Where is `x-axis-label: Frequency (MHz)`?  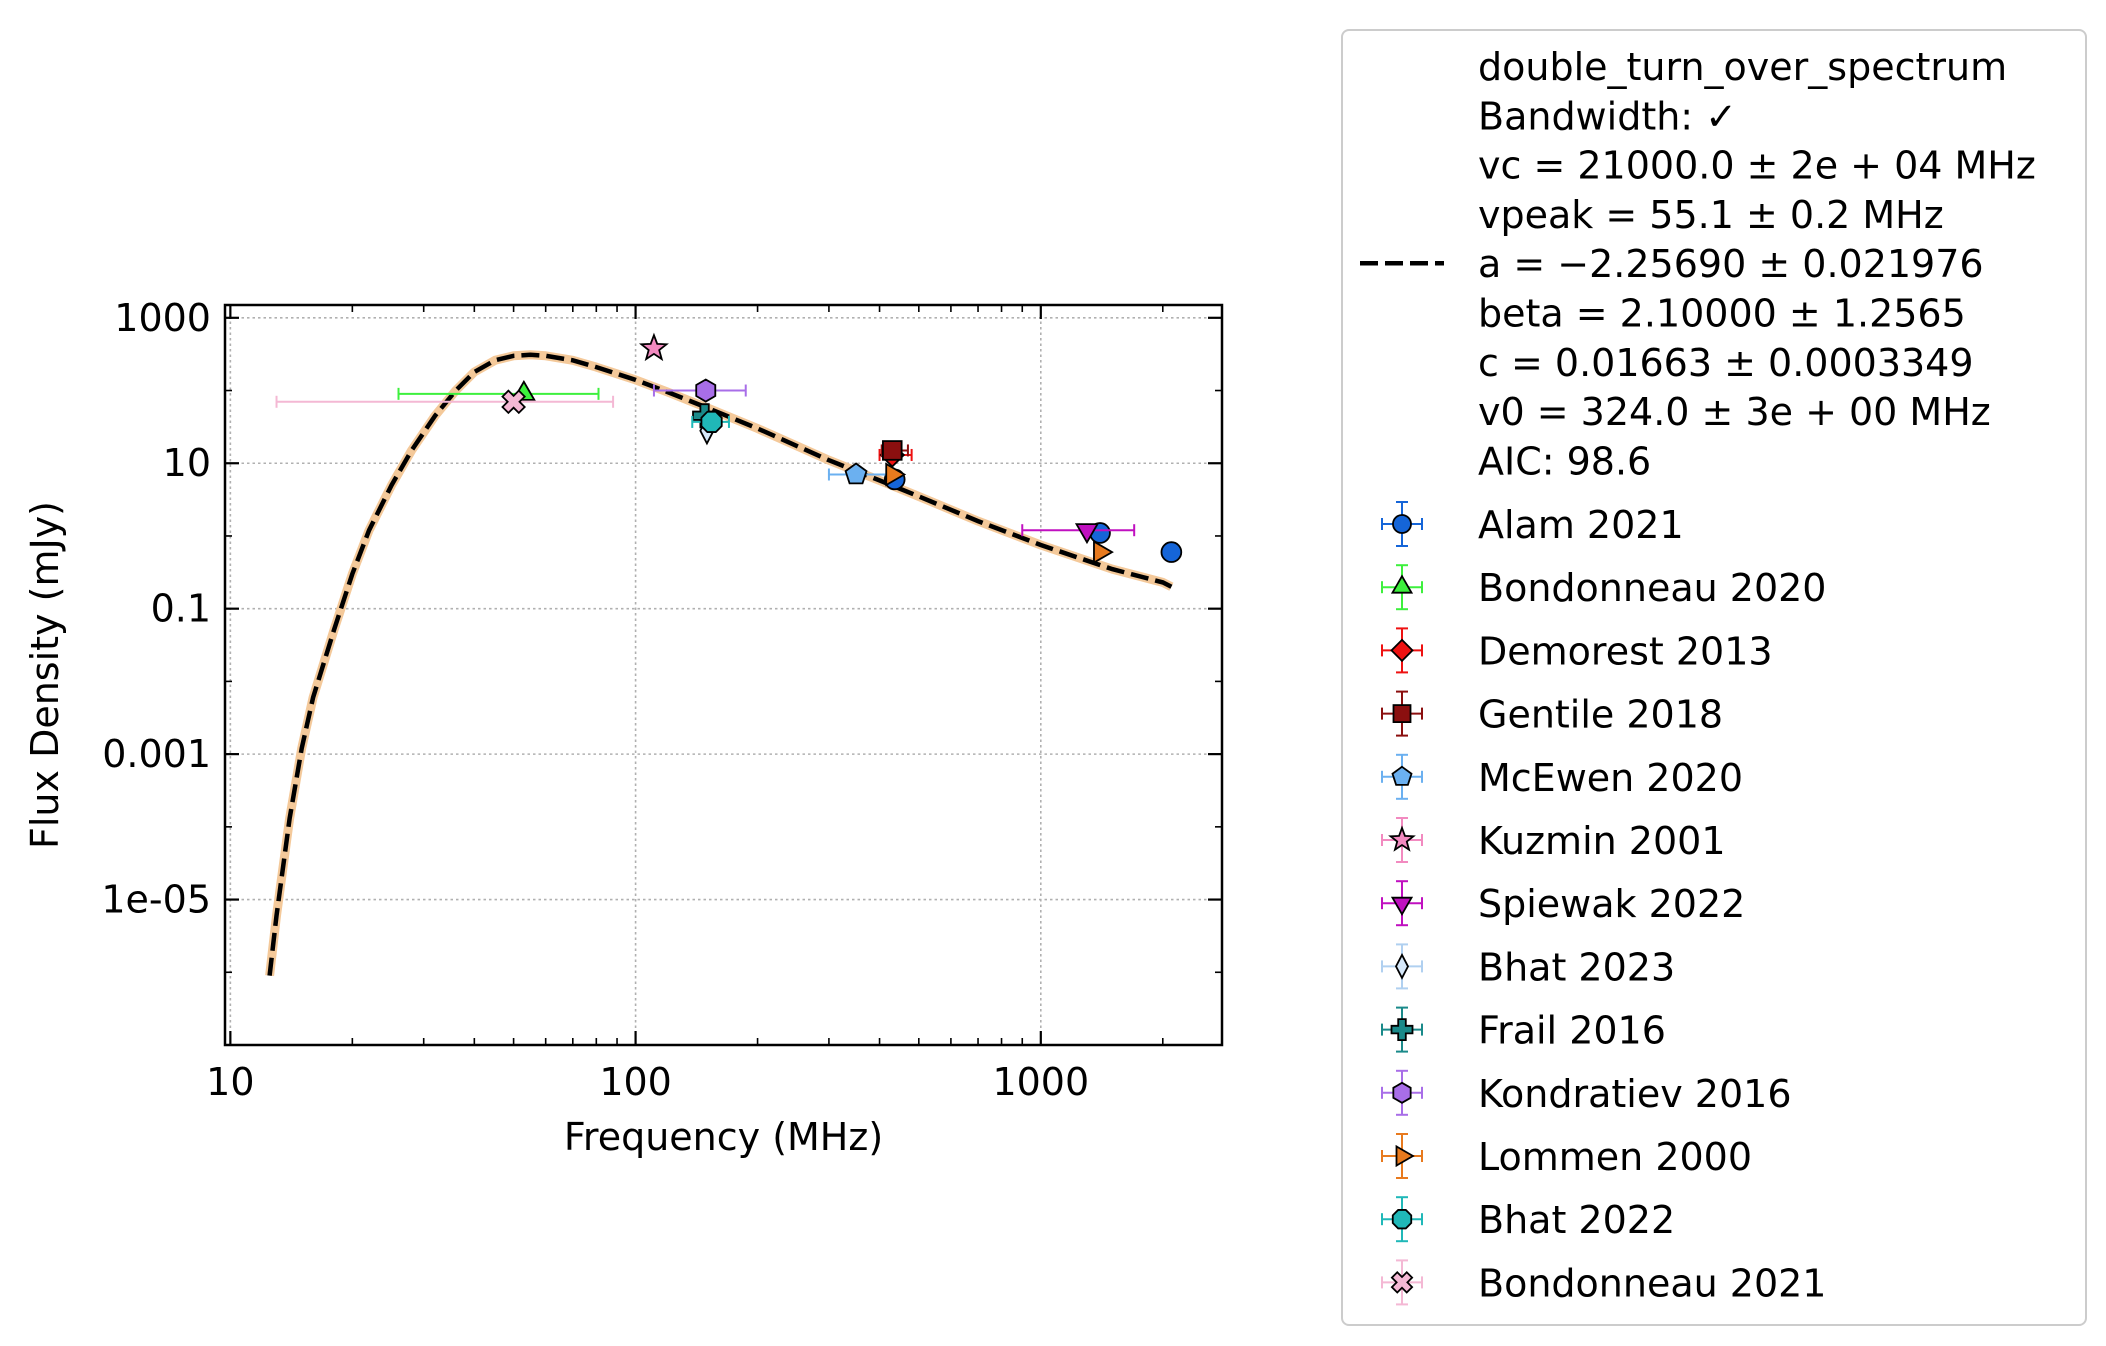
x-axis-label: Frequency (MHz) is located at coordinates (723, 1137).